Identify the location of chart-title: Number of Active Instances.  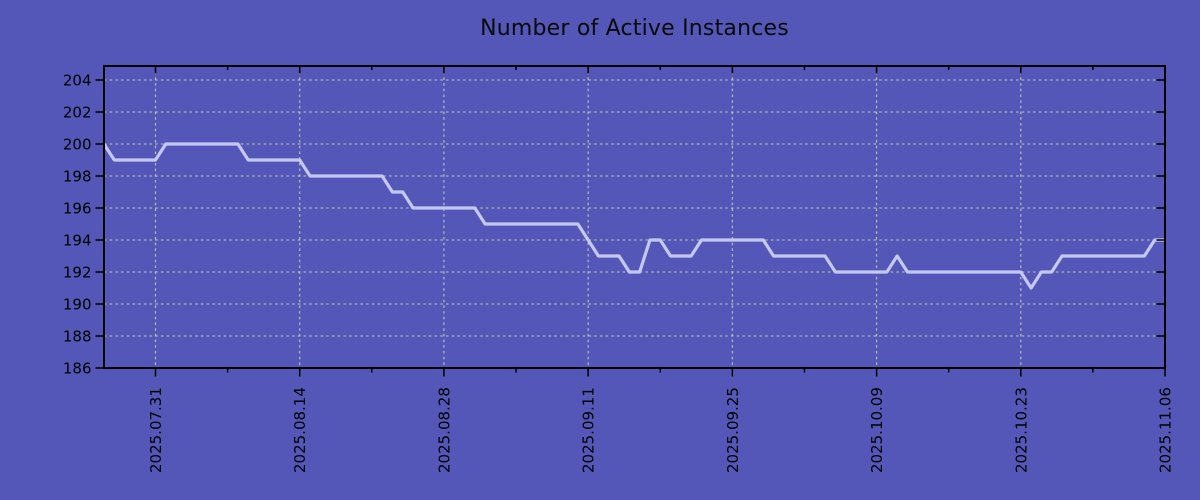
(634, 28).